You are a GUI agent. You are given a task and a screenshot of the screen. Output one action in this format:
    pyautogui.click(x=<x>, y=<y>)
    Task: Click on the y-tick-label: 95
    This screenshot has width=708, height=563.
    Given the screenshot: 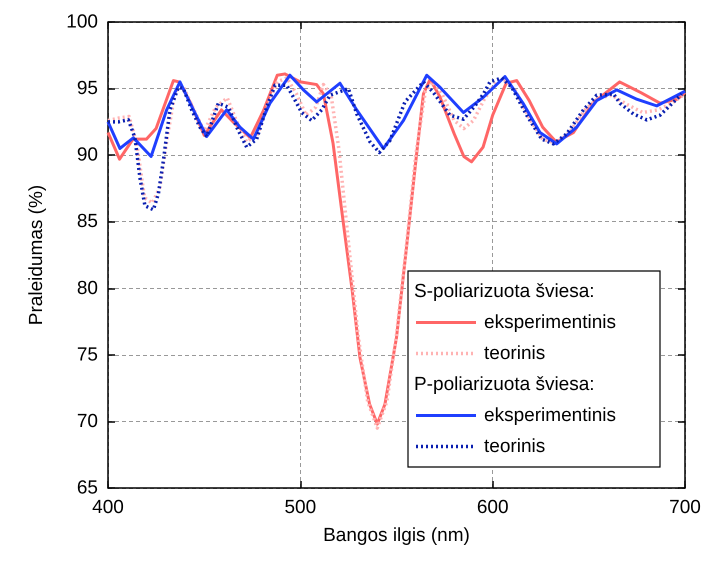 What is the action you would take?
    pyautogui.click(x=87, y=89)
    